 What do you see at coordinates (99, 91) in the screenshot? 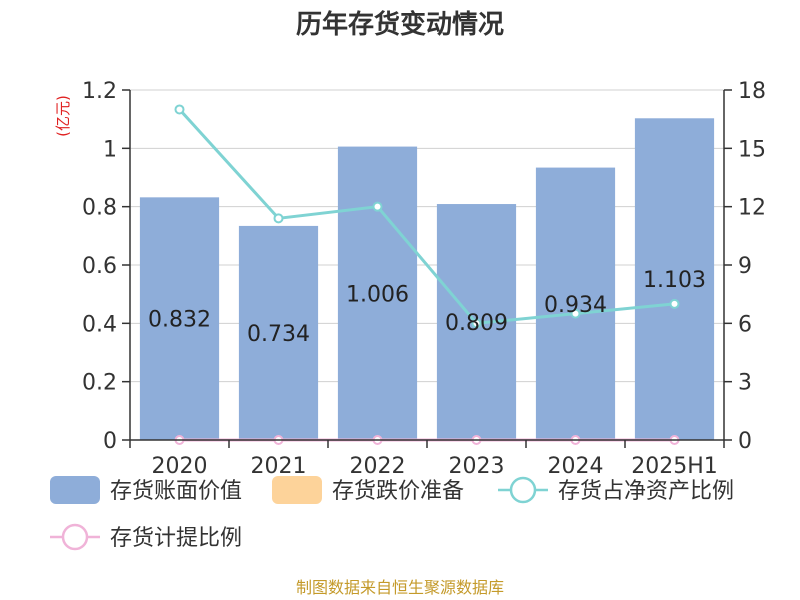
I see `left-tick-label: 1.2` at bounding box center [99, 91].